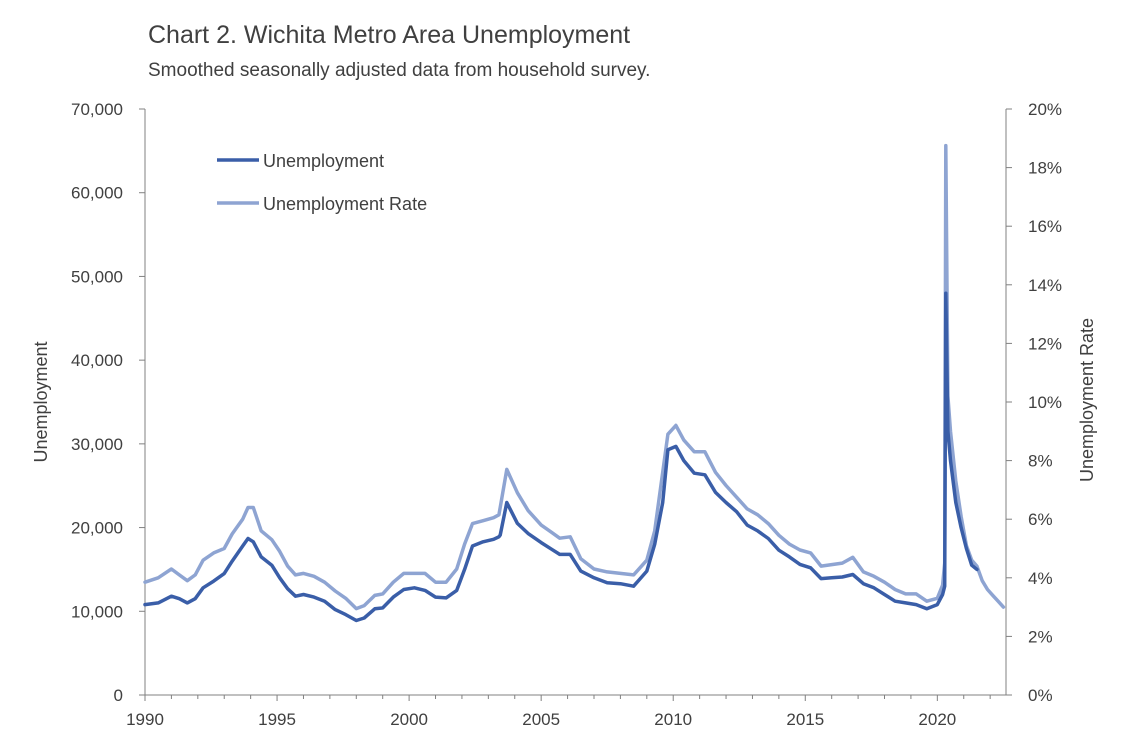 This screenshot has width=1126, height=751. Describe the element at coordinates (97, 276) in the screenshot. I see `y-tick-label: 50,000` at that location.